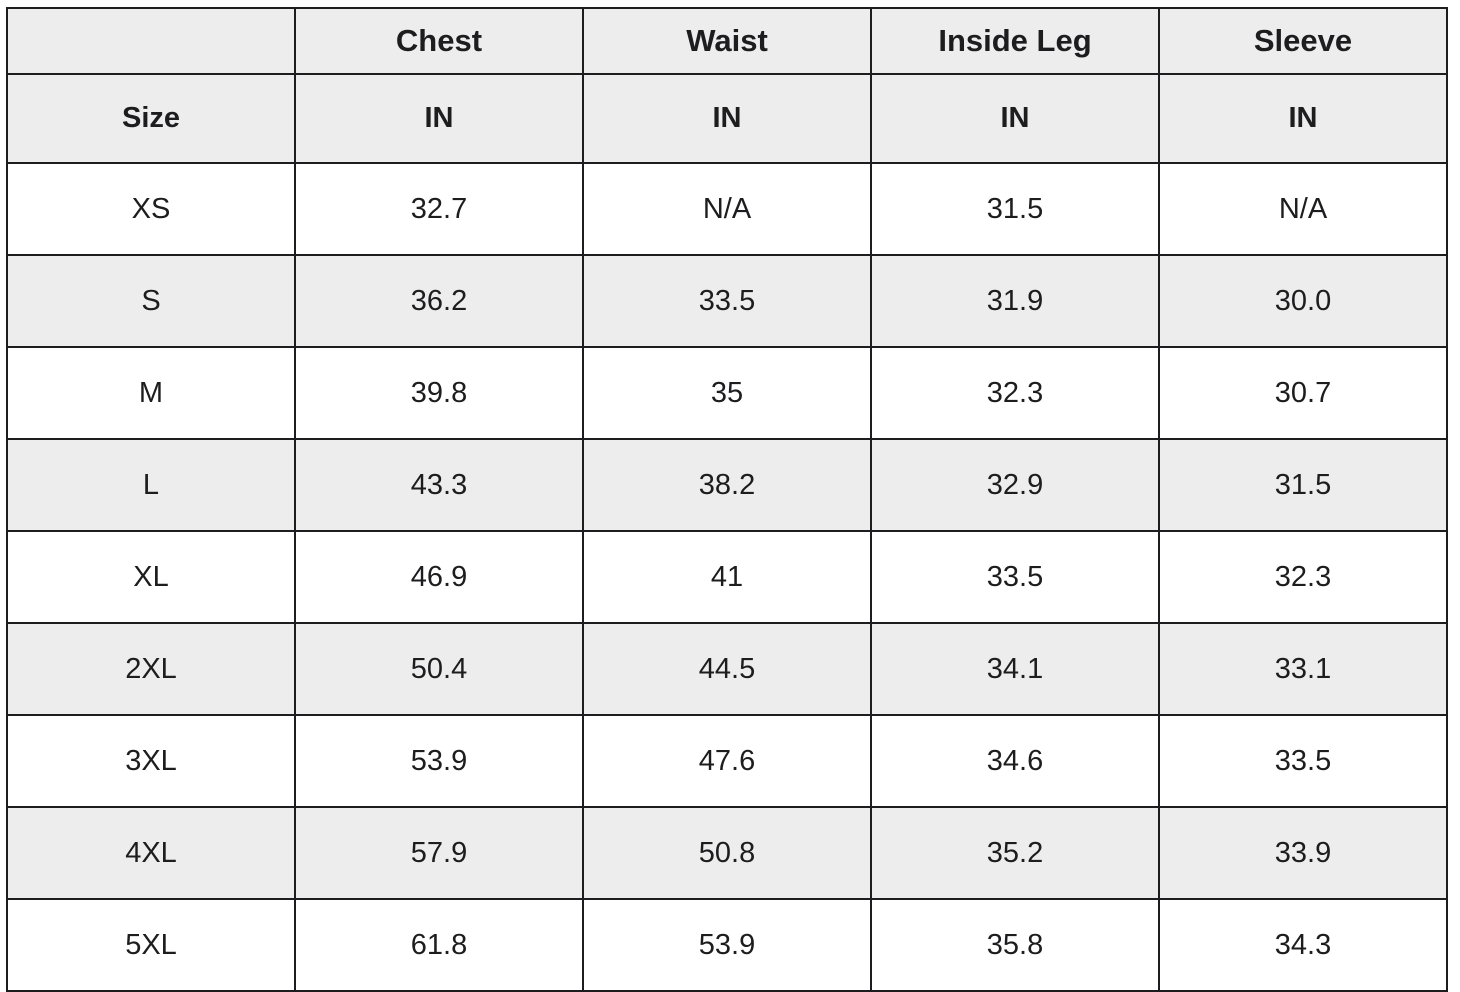 Image resolution: width=1460 pixels, height=992 pixels. What do you see at coordinates (439, 853) in the screenshot?
I see `chest-cell: 57.9` at bounding box center [439, 853].